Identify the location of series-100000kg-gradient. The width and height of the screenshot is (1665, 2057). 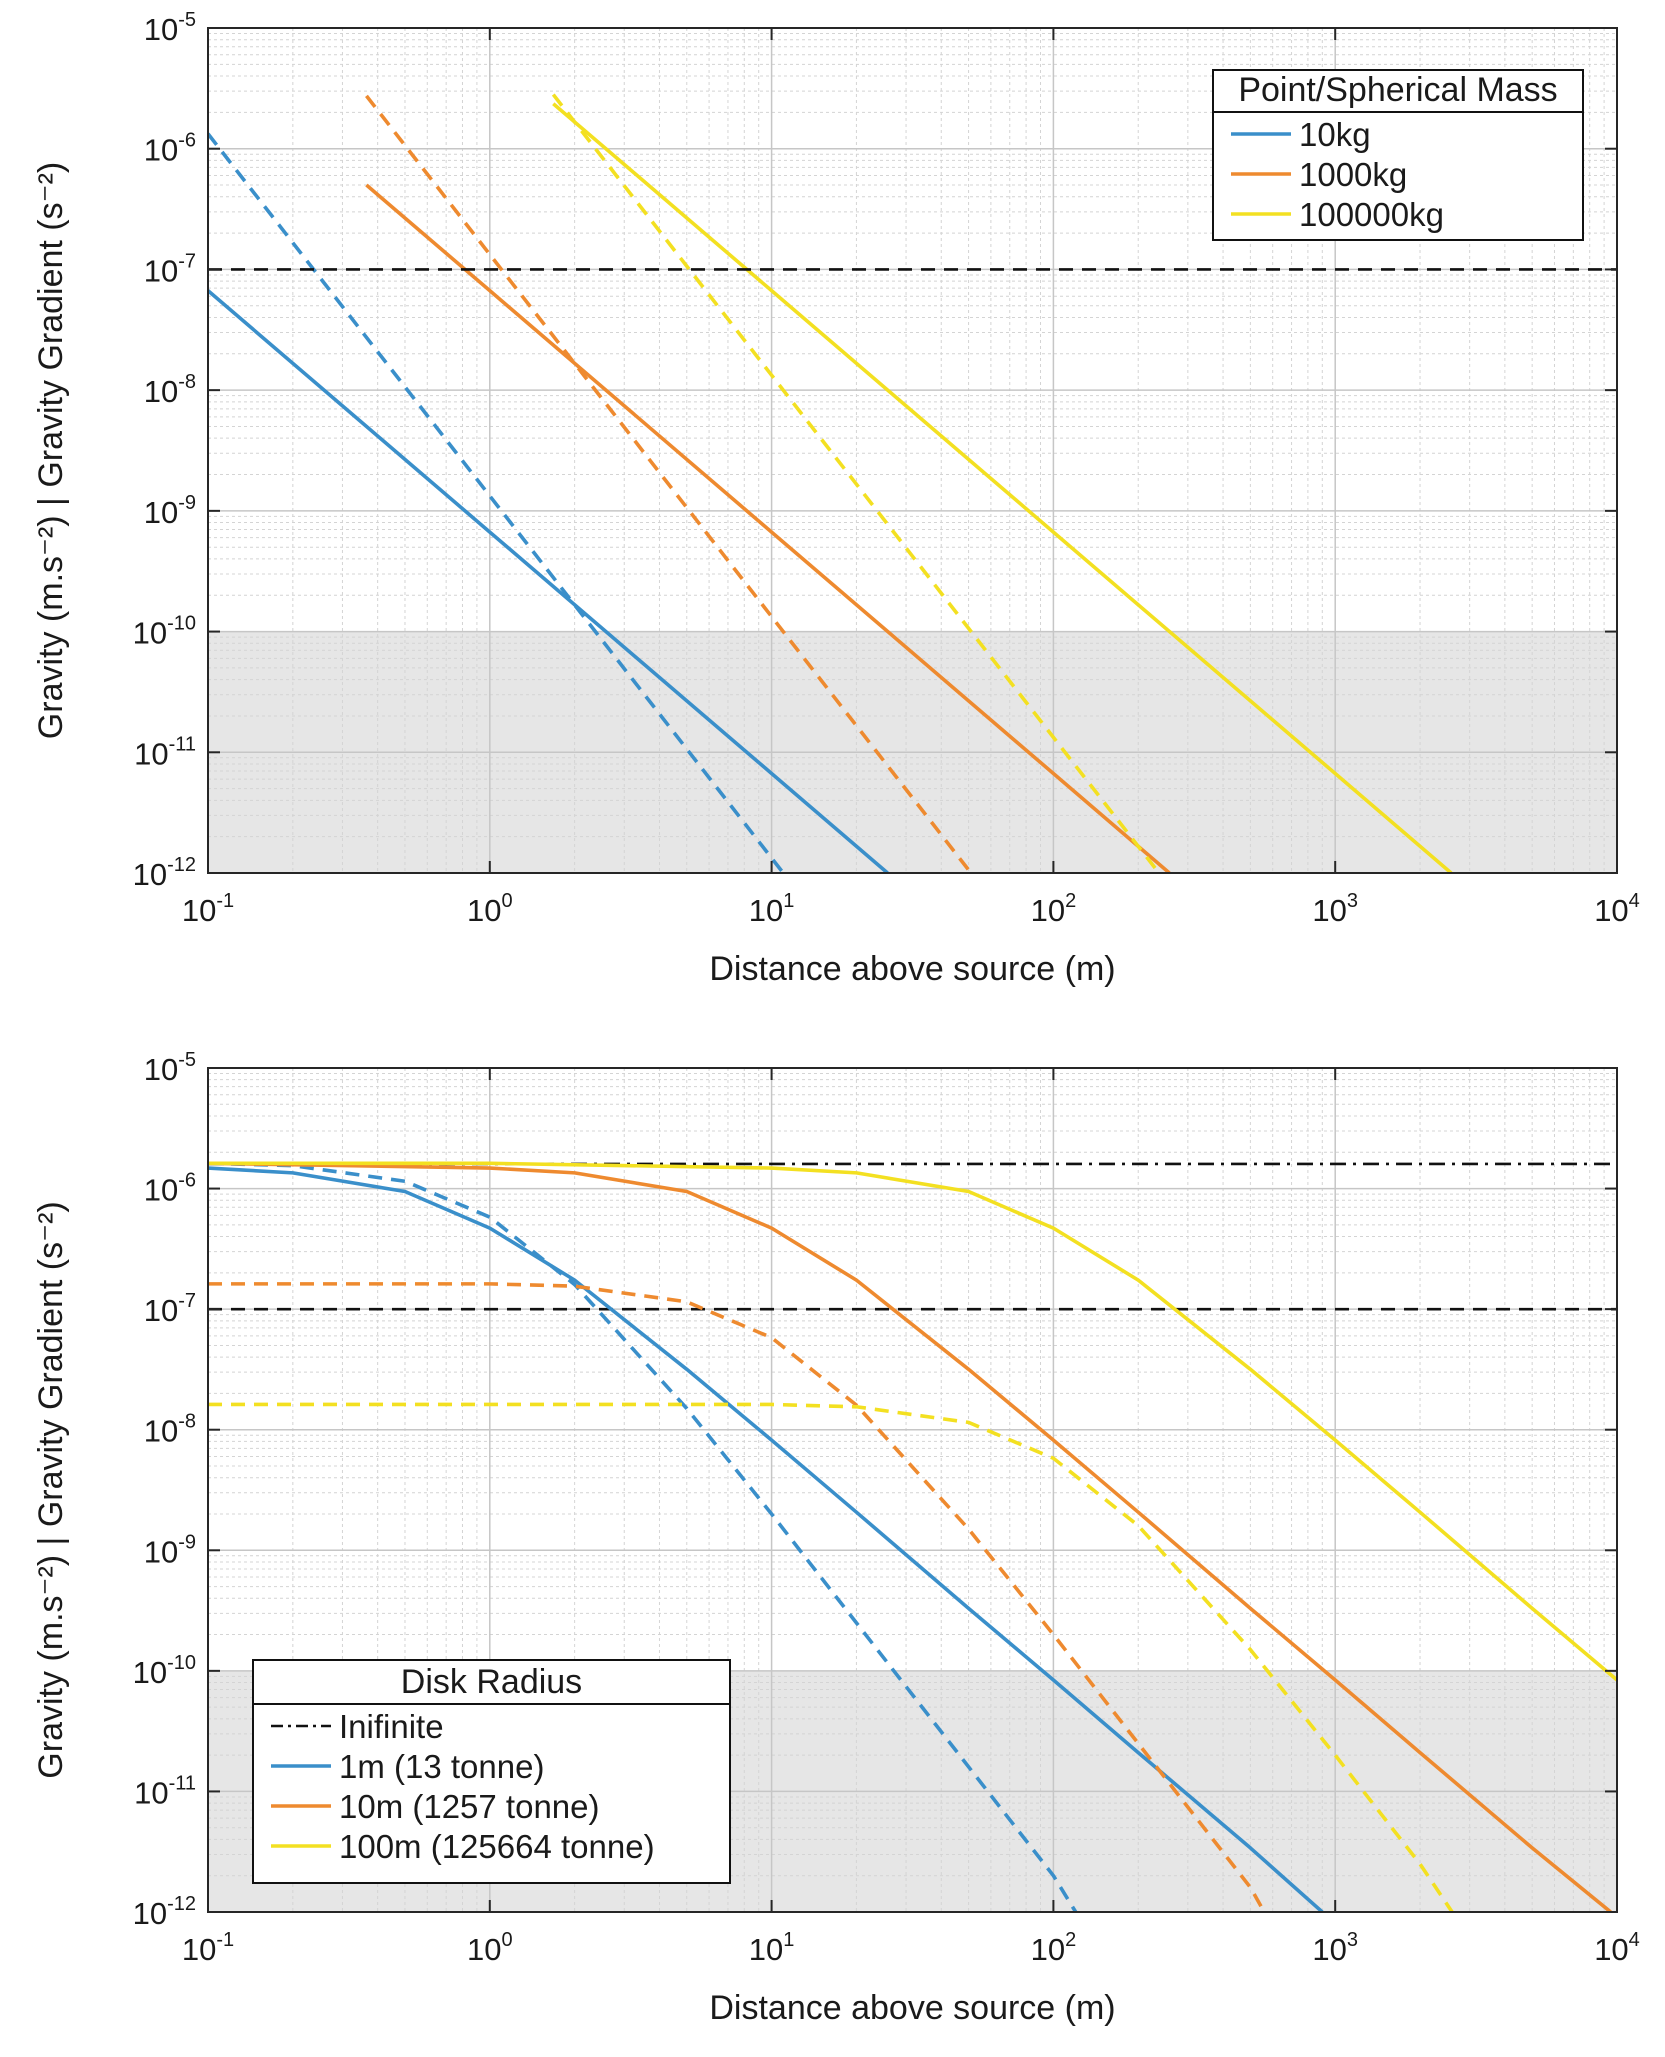
(856, 483).